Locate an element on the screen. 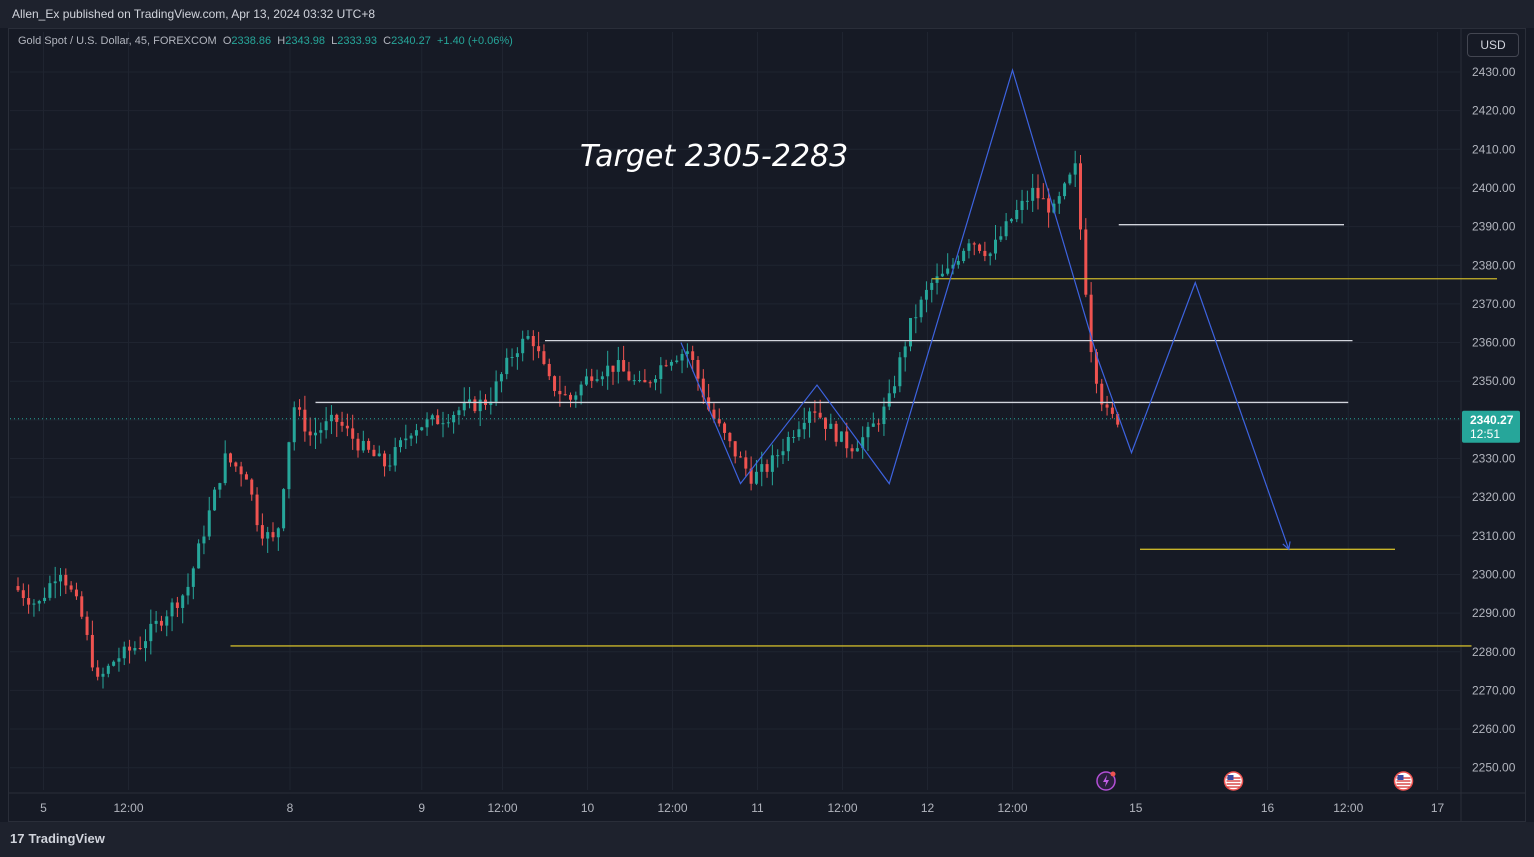  price-tick-label: 2420.00 is located at coordinates (1494, 111).